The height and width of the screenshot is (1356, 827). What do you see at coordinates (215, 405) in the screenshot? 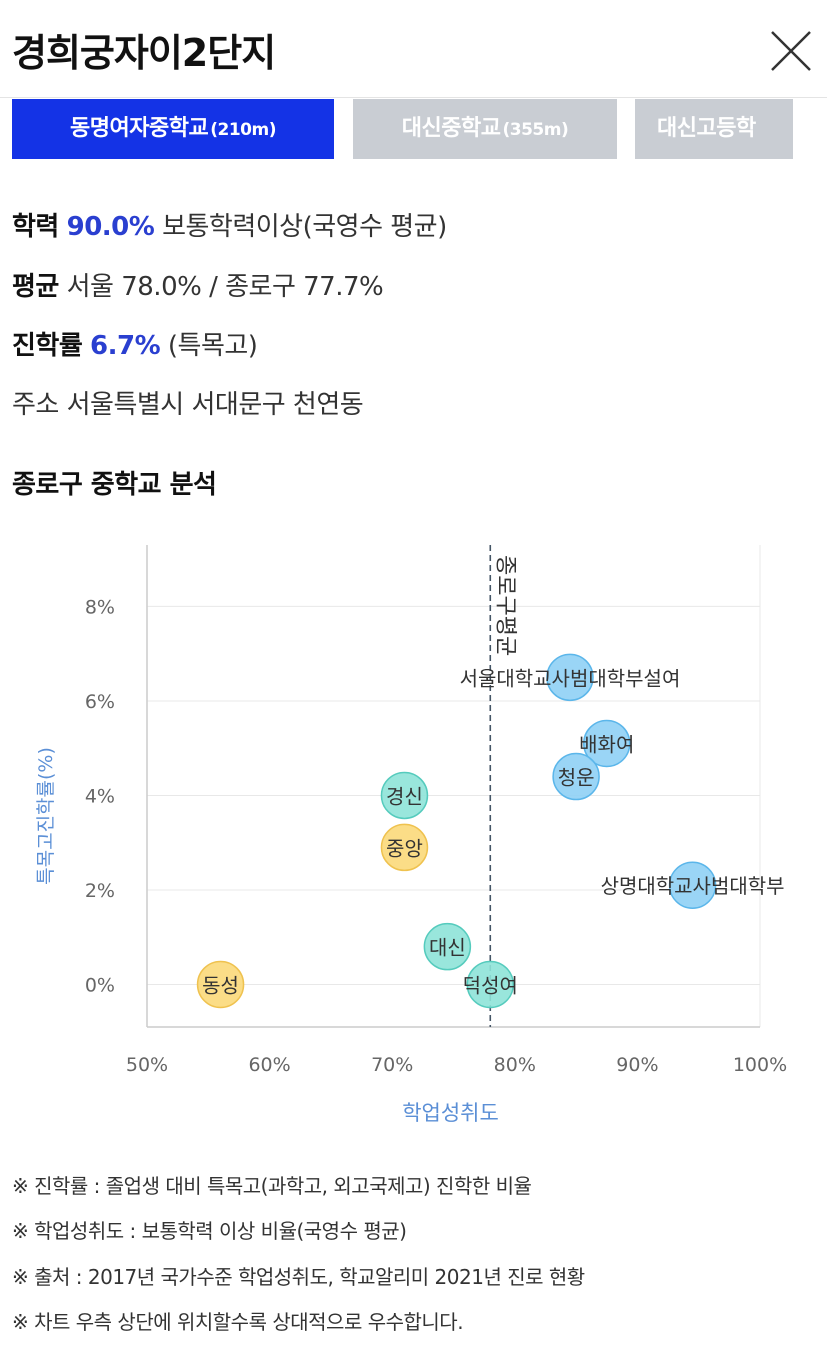
I see `address-text: 서울특별시 서대문구 천연동` at bounding box center [215, 405].